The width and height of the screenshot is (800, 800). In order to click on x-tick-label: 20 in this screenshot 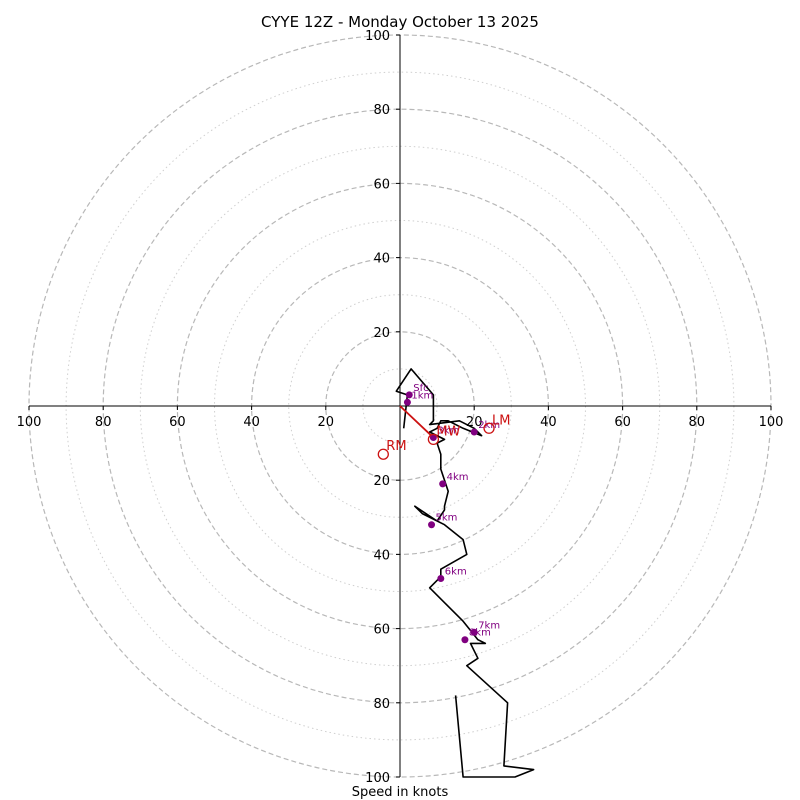, I will do `click(326, 422)`.